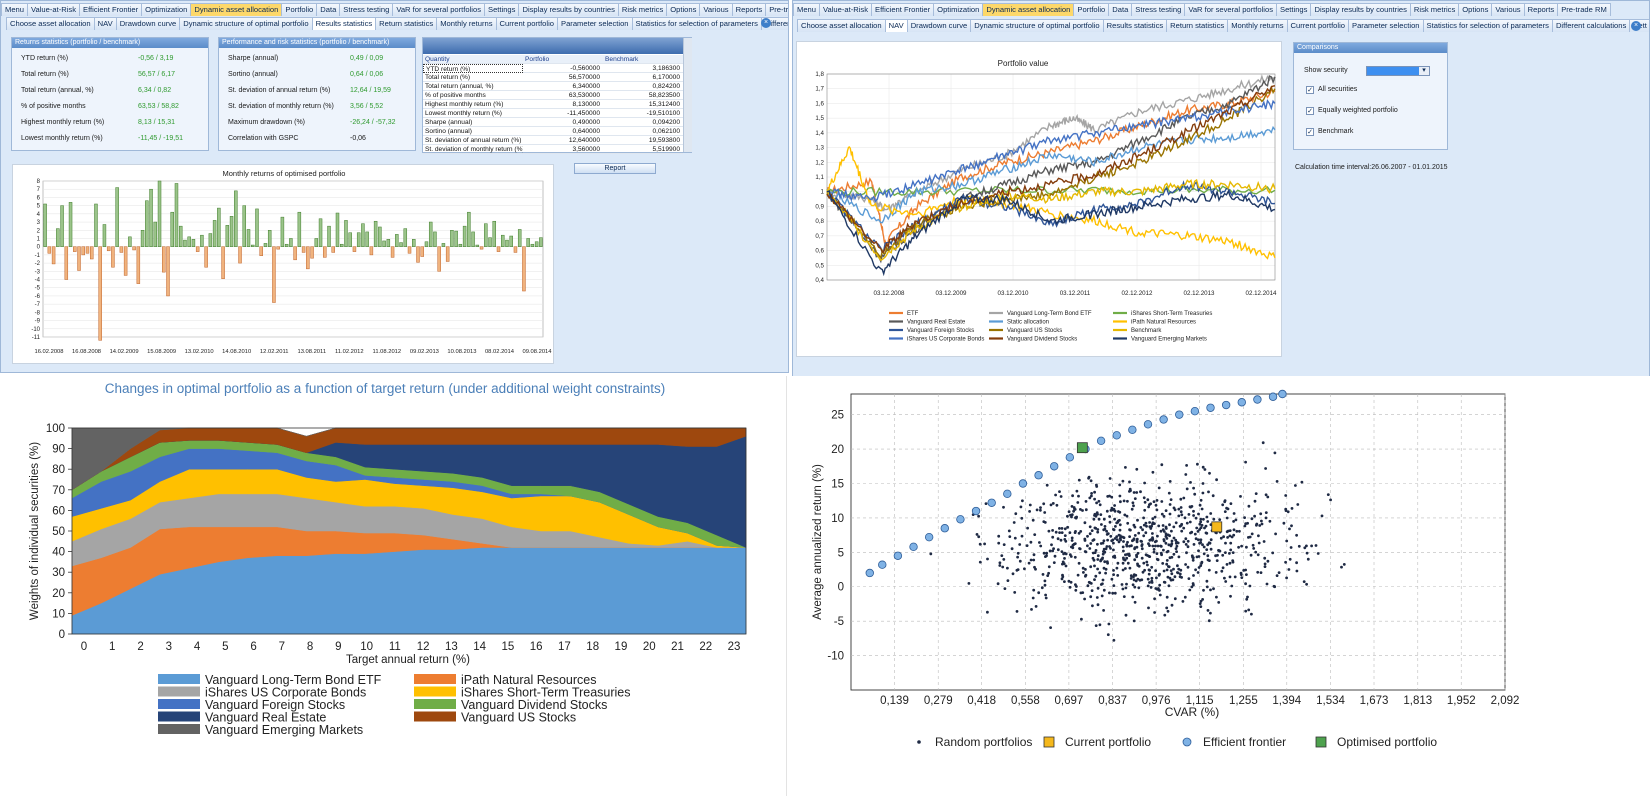 The height and width of the screenshot is (796, 1650). Describe the element at coordinates (344, 23) in the screenshot. I see `left-sub-tab-4: Results statistics` at that location.